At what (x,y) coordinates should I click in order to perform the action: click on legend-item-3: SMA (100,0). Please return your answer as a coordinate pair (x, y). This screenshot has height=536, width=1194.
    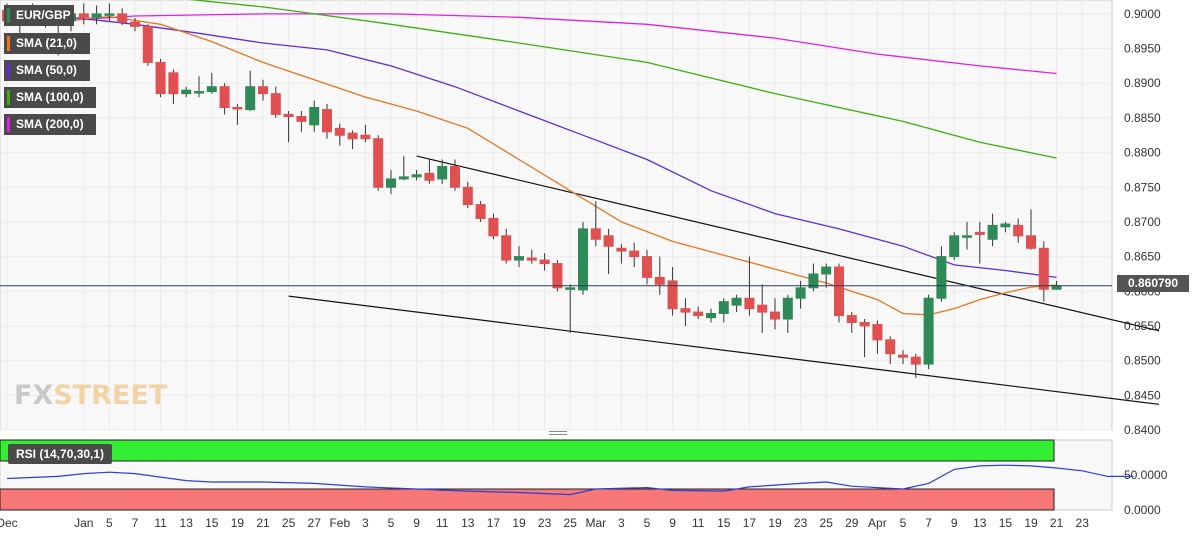
    Looking at the image, I should click on (50, 97).